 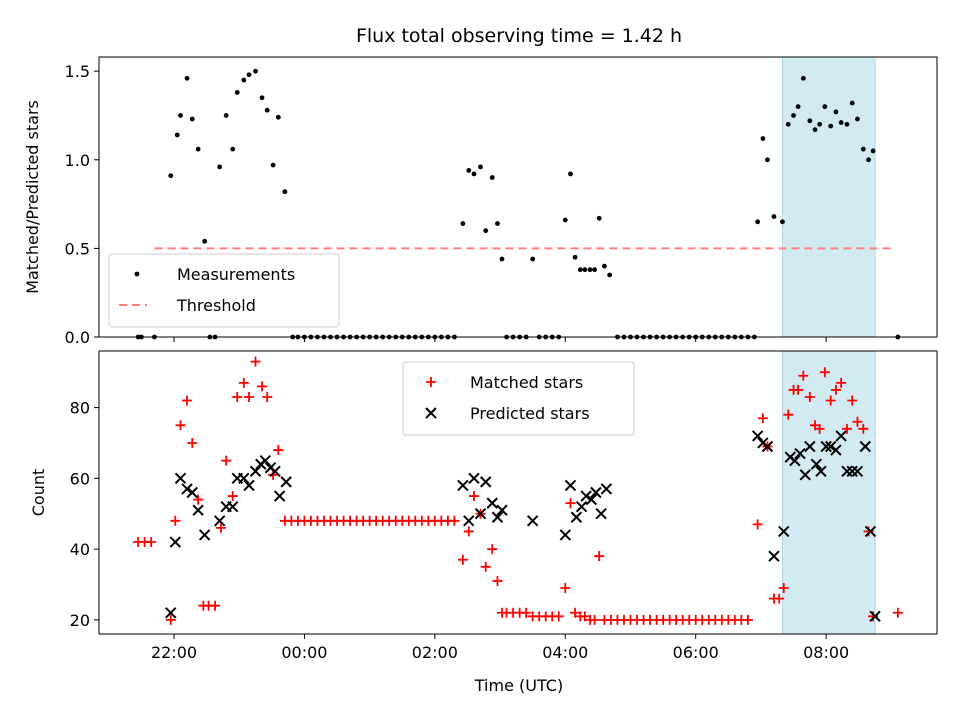 What do you see at coordinates (696, 652) in the screenshot?
I see `x-tick-label: 06:00` at bounding box center [696, 652].